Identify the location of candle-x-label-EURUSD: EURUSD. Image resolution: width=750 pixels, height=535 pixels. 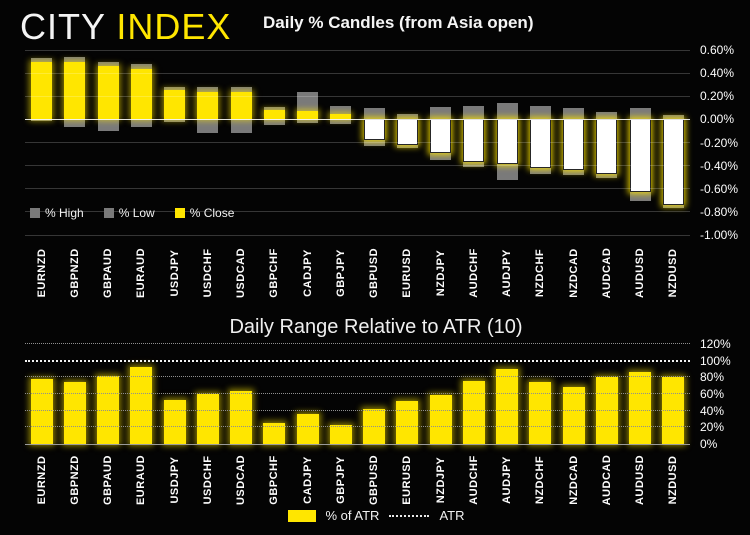
(407, 273).